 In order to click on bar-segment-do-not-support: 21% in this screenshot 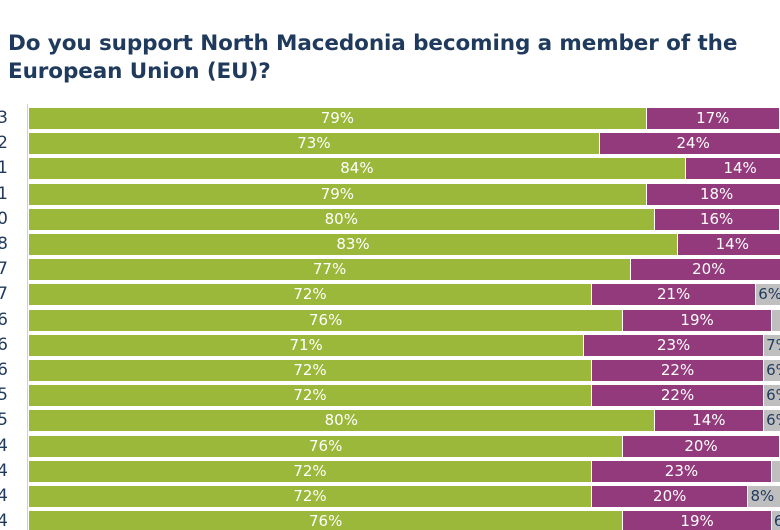, I will do `click(674, 295)`.